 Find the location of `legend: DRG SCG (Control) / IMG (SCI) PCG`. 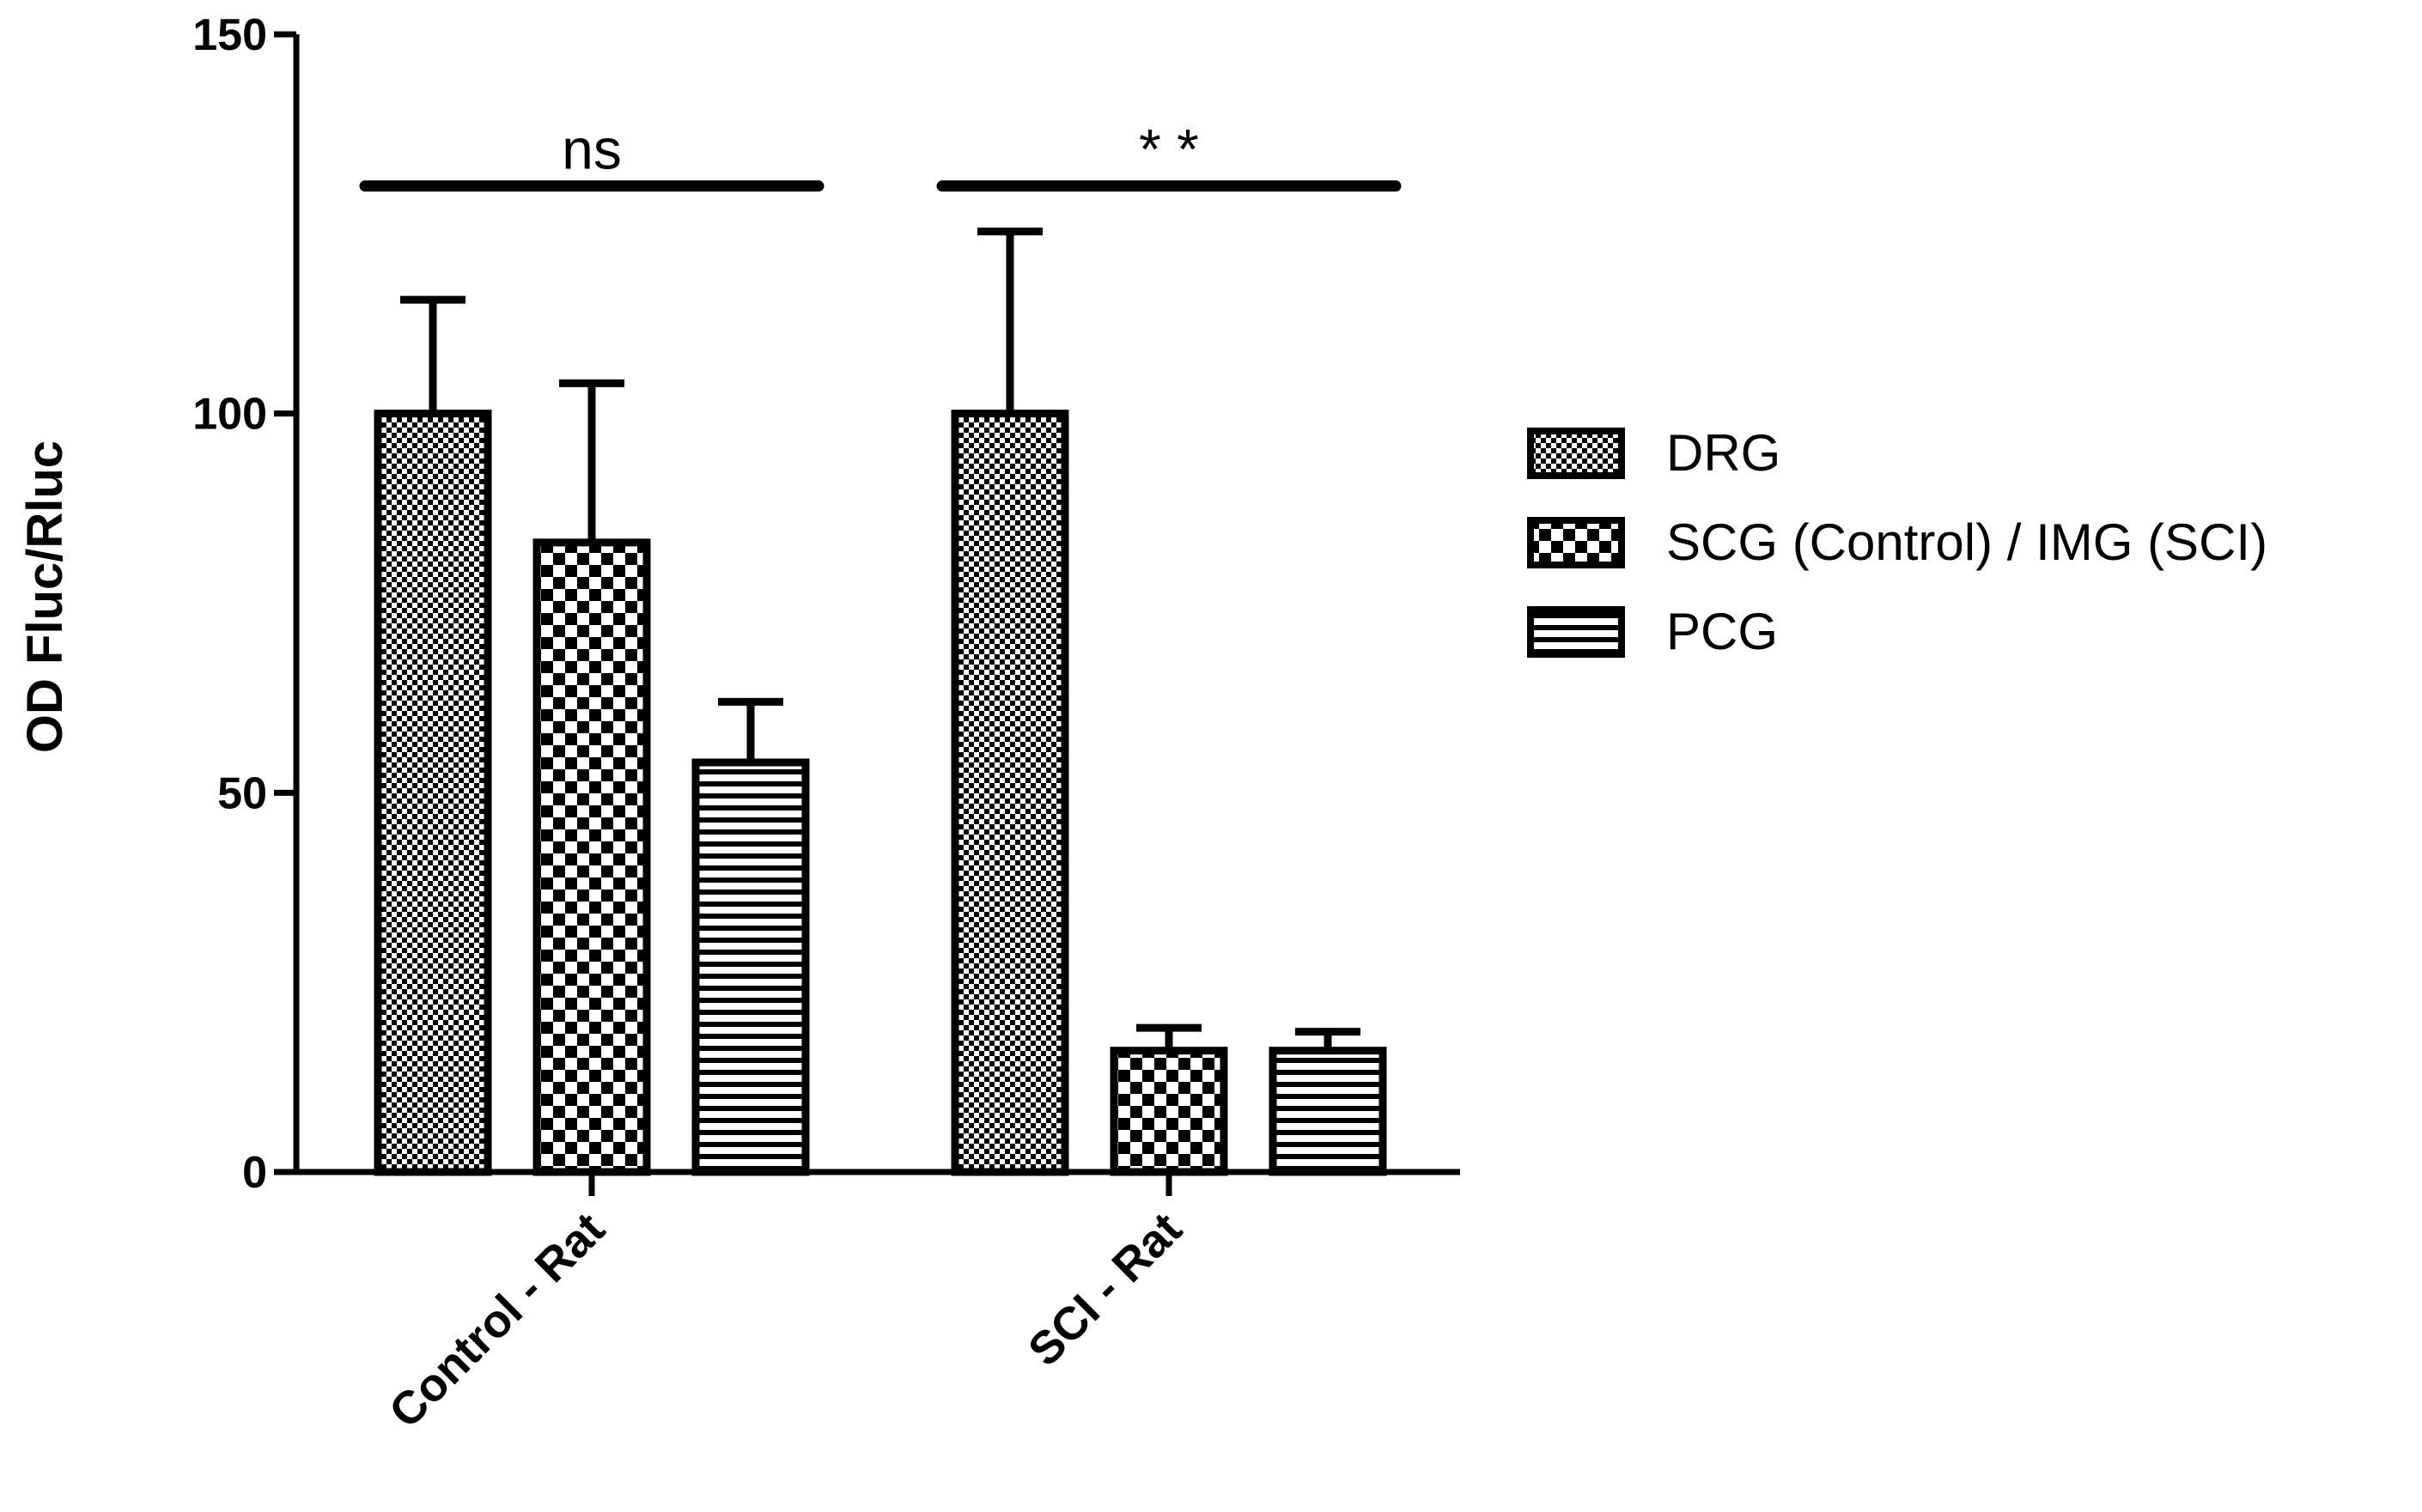

legend: DRG SCG (Control) / IMG (SCI) PCG is located at coordinates (1897, 542).